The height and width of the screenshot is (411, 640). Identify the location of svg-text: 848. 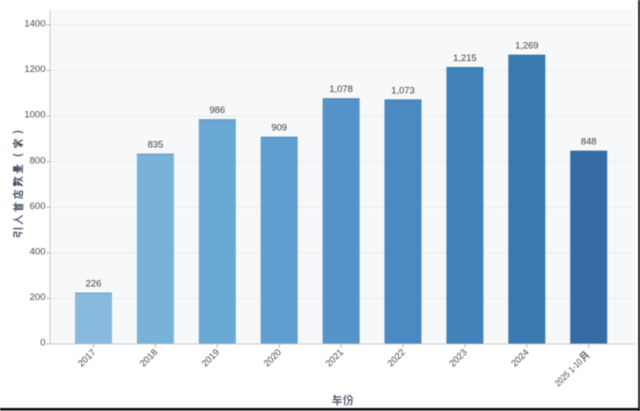
(589, 141).